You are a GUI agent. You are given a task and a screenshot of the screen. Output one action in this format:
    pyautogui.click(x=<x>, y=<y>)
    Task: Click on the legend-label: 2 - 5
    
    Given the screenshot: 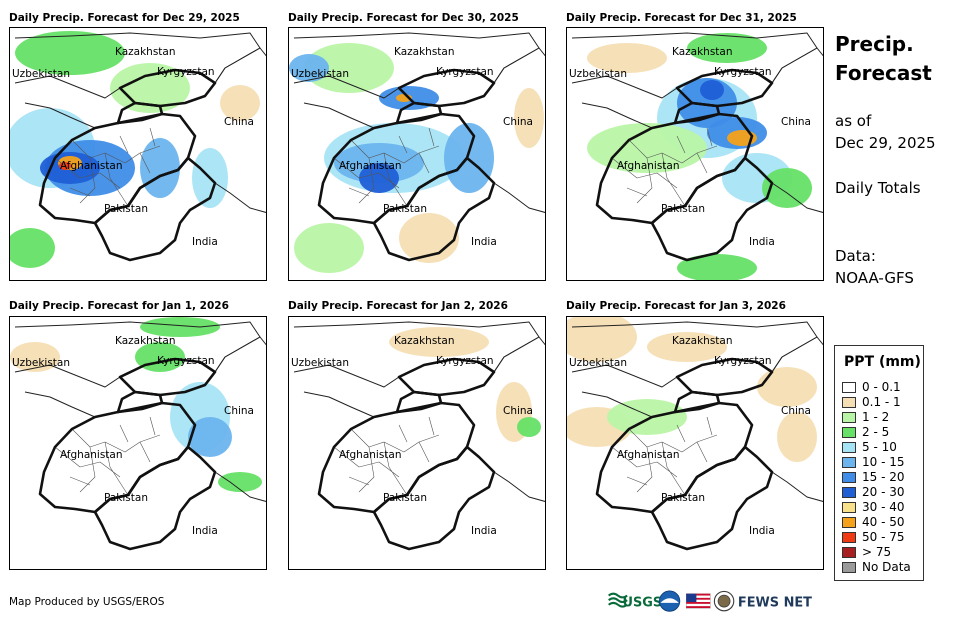 What is the action you would take?
    pyautogui.click(x=876, y=432)
    